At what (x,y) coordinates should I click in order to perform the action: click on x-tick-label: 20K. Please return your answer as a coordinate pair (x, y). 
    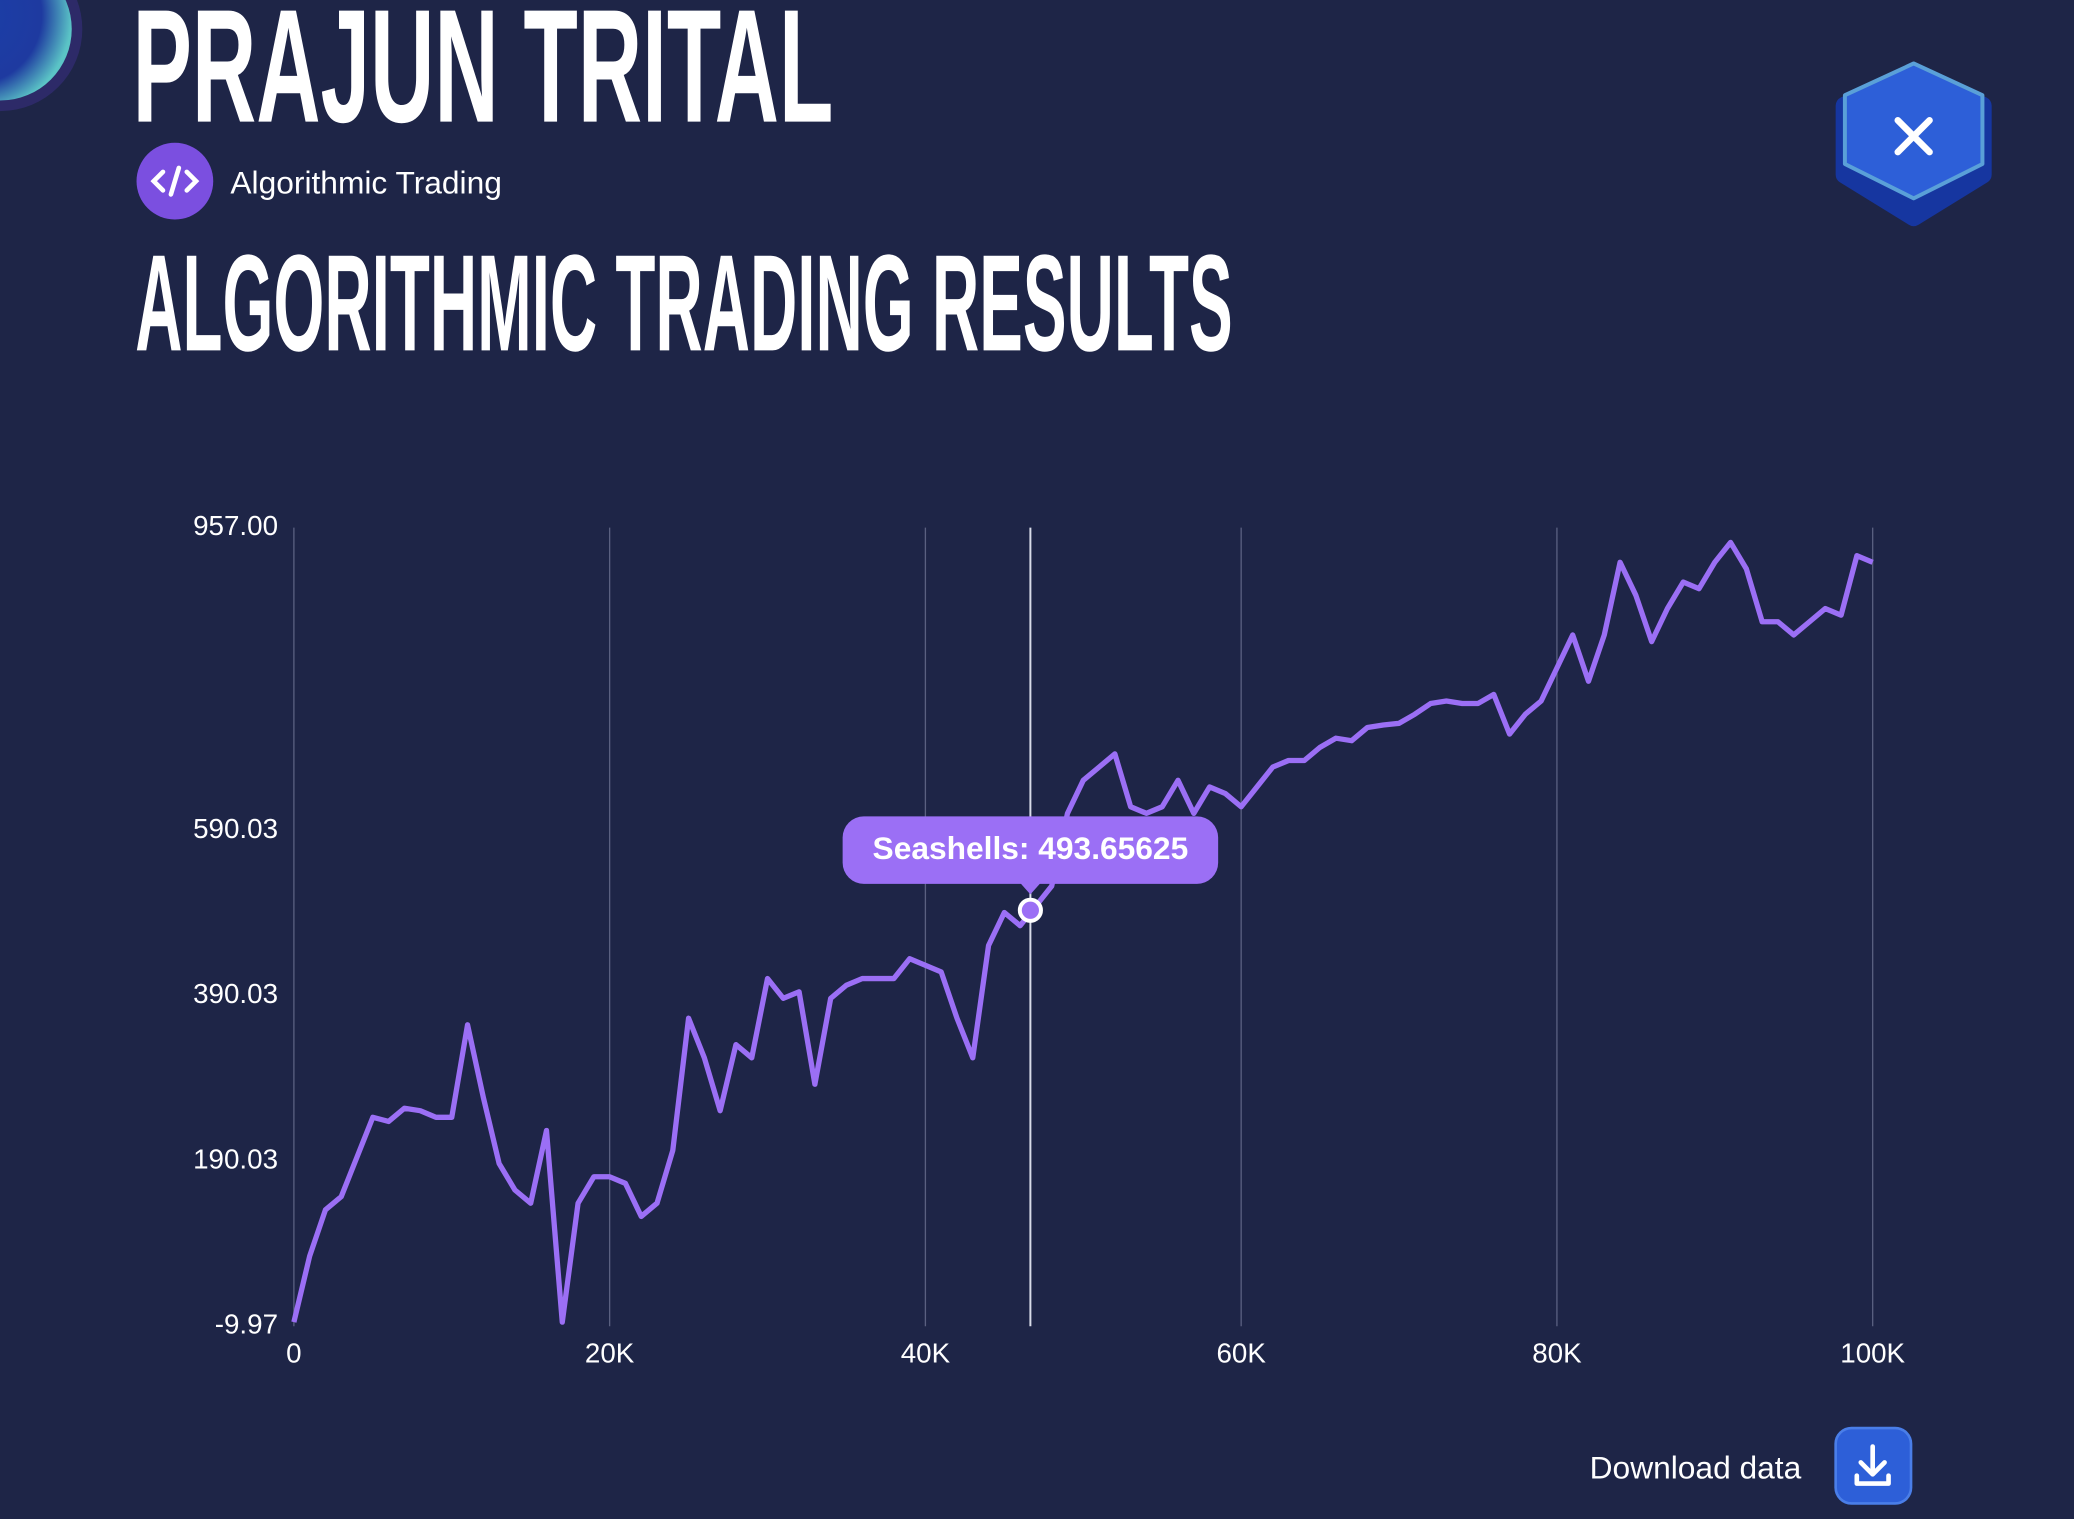
    Looking at the image, I should click on (610, 1353).